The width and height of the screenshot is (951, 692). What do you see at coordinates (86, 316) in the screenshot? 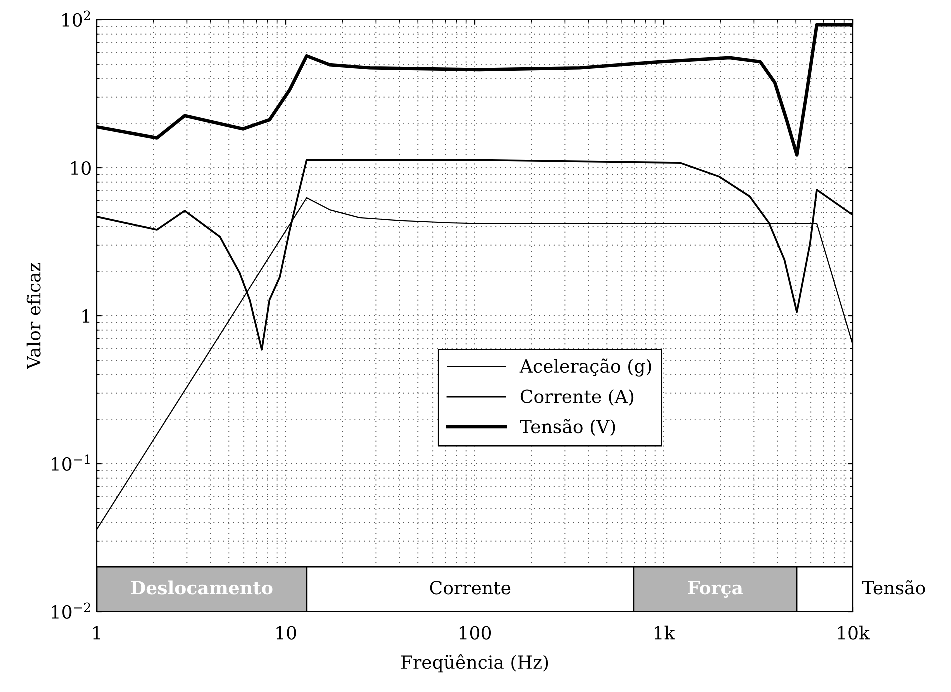
I see `y-tick-label: 1` at bounding box center [86, 316].